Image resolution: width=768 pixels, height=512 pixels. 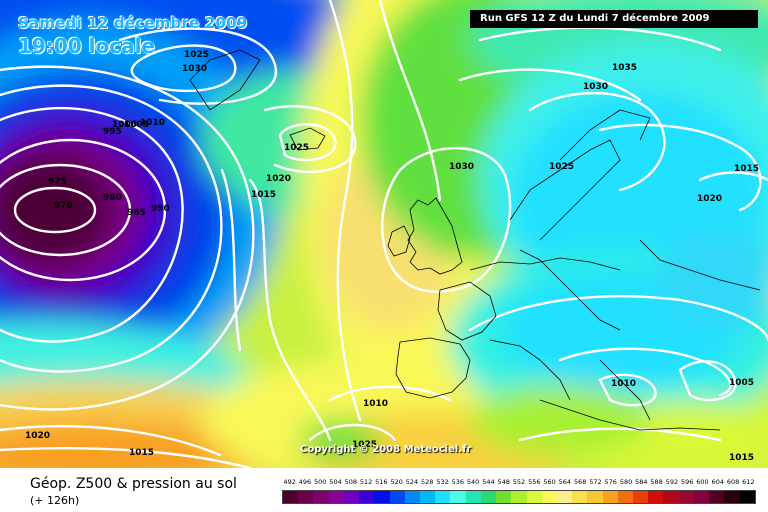 What do you see at coordinates (55, 500) in the screenshot?
I see `forecast-horizon: (+ 126h)` at bounding box center [55, 500].